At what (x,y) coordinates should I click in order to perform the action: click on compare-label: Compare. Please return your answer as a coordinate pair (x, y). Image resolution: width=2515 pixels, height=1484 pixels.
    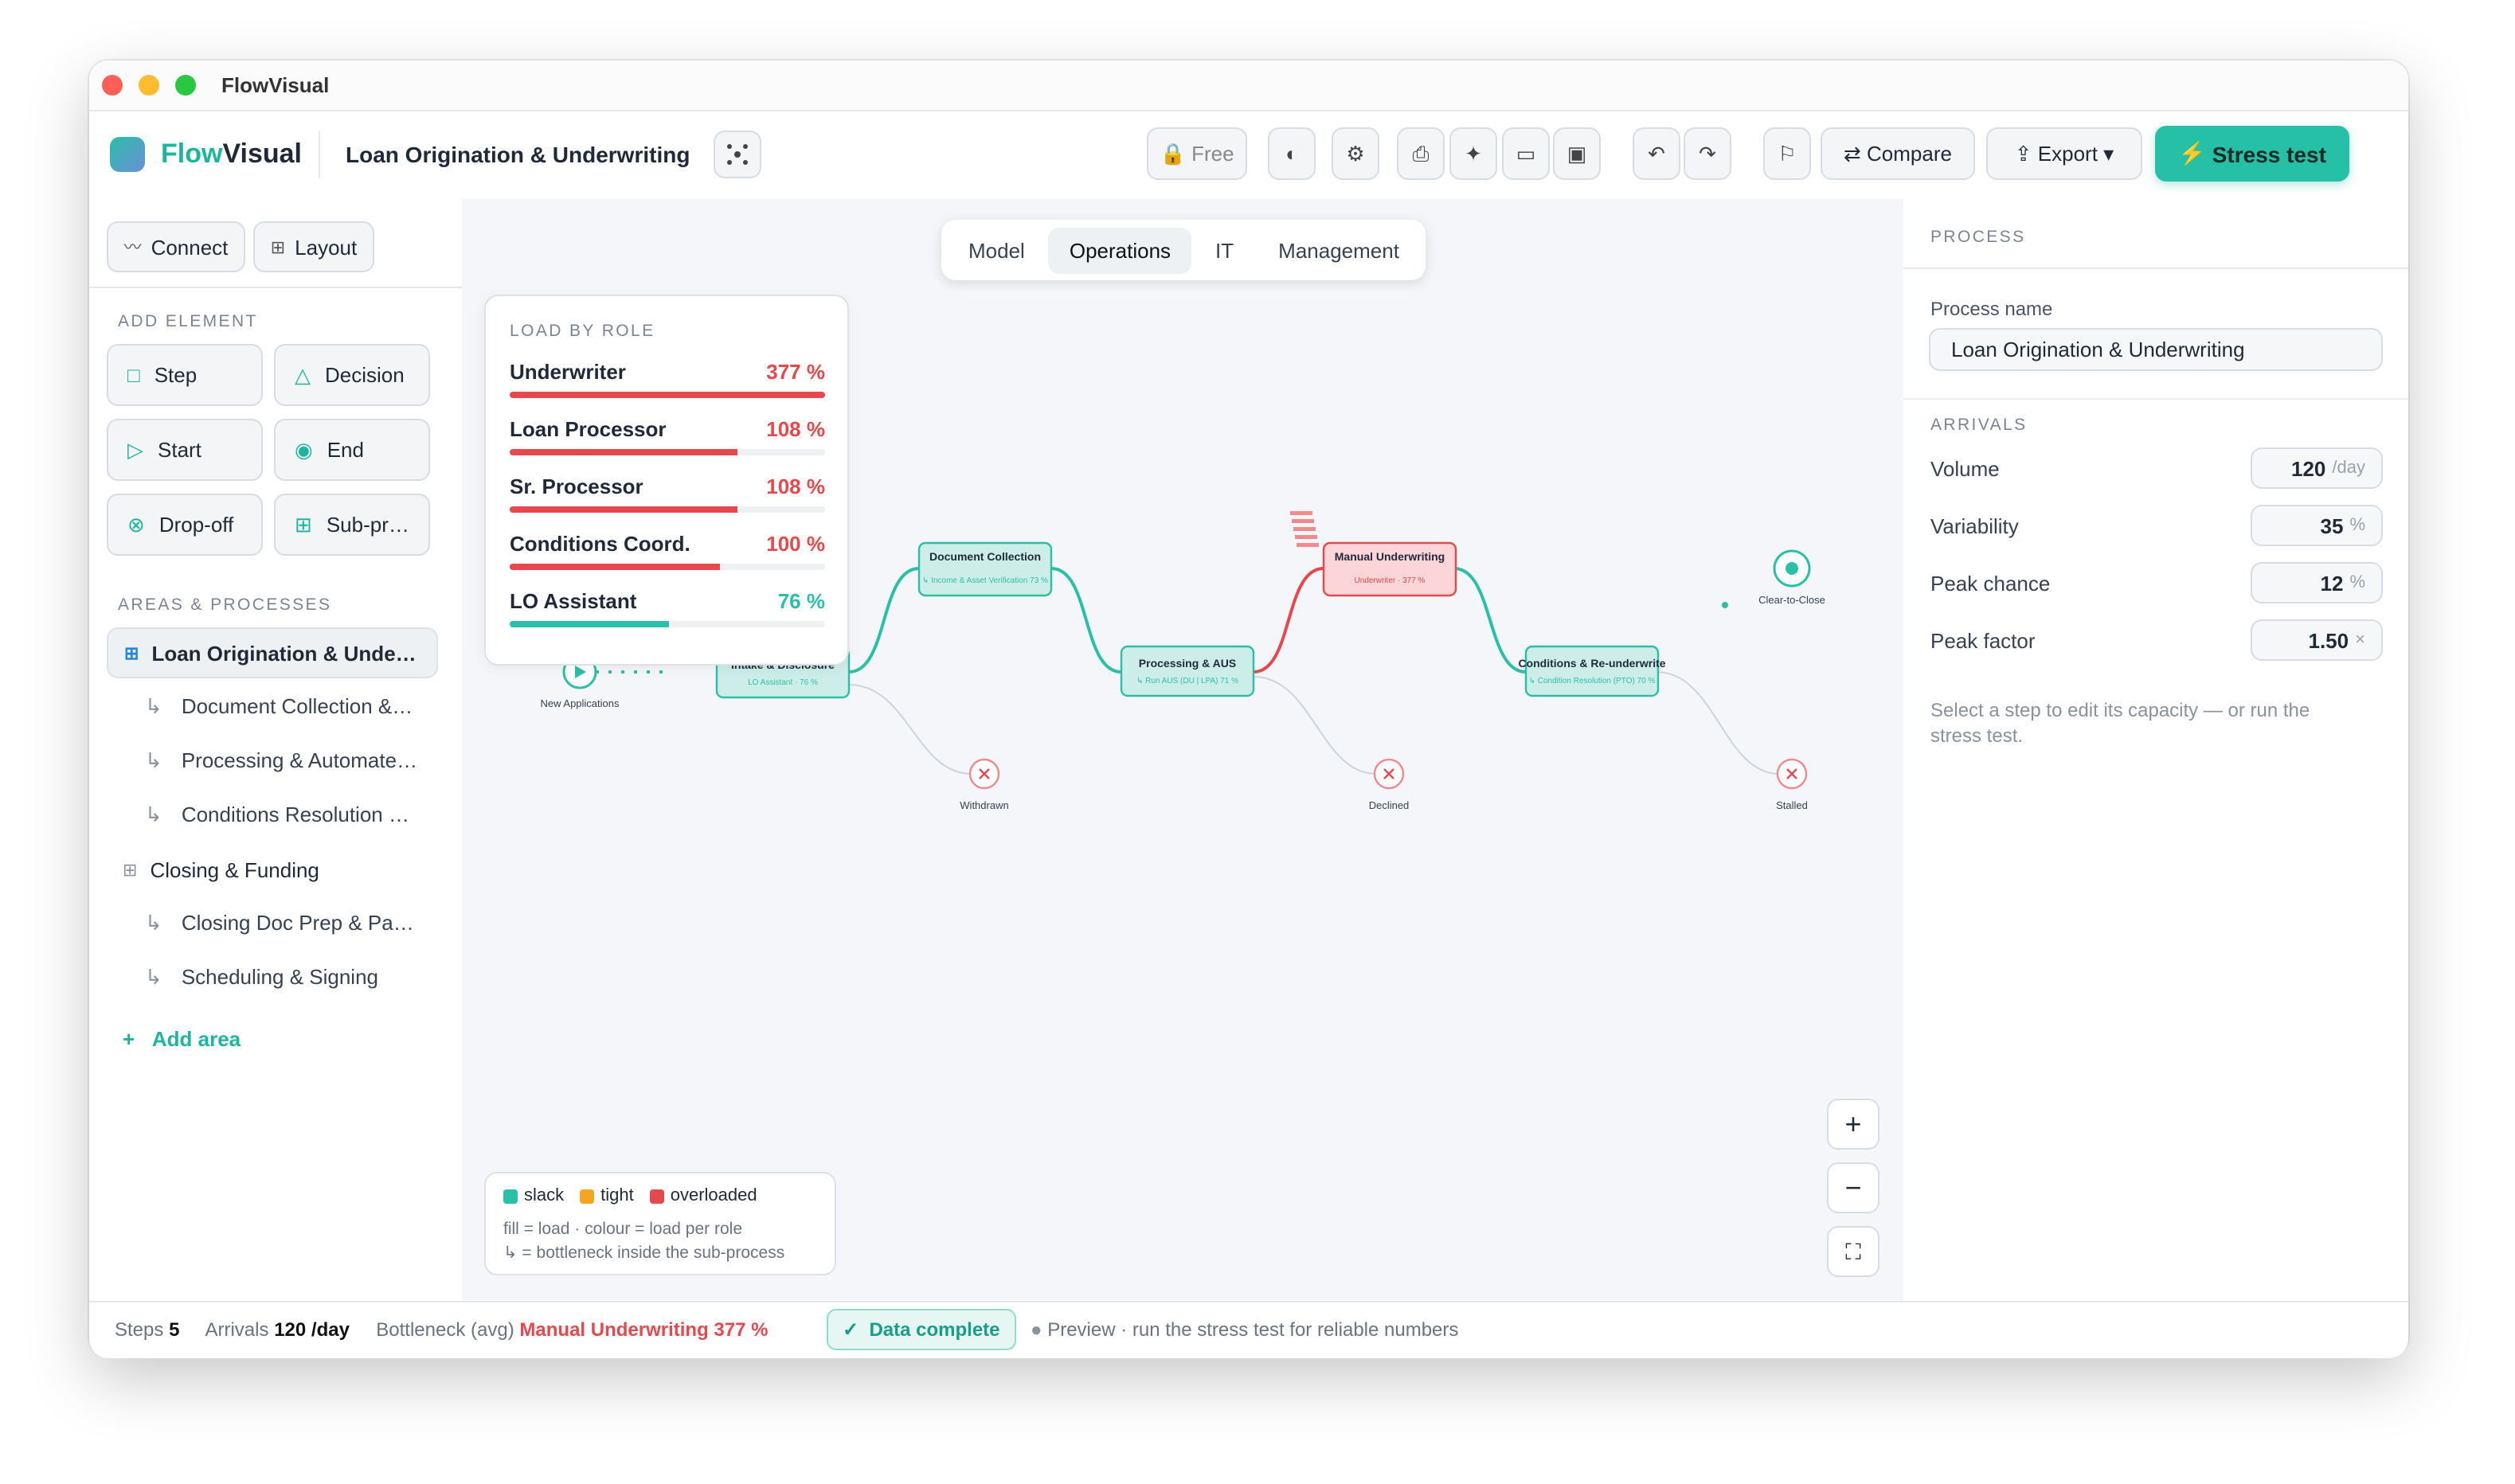
    Looking at the image, I should click on (1909, 154).